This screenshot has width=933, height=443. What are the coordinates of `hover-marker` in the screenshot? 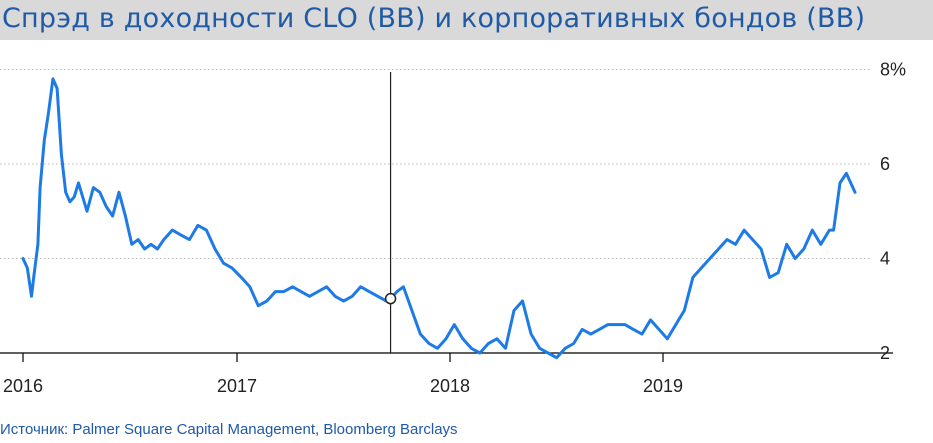 It's located at (390, 298).